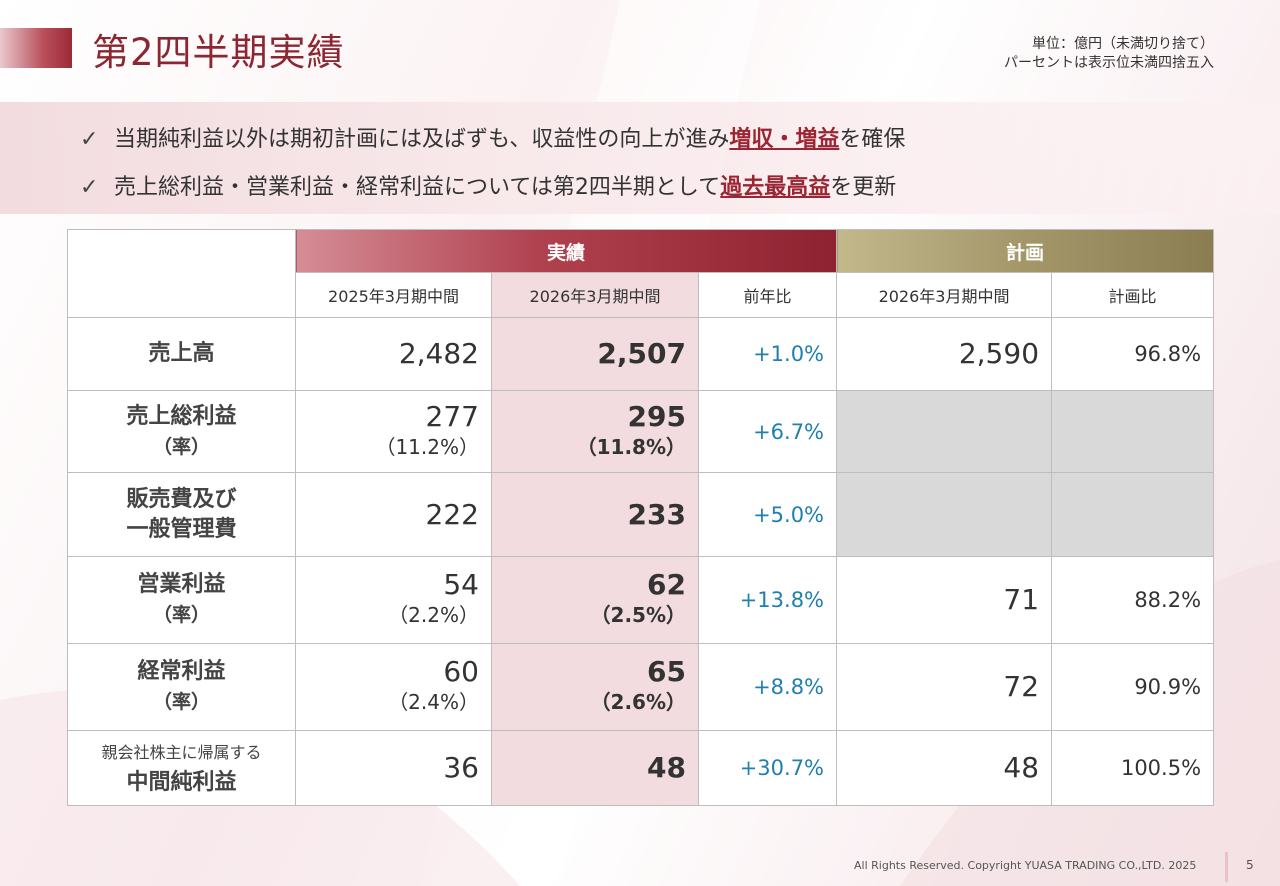 This screenshot has height=886, width=1280. I want to click on row-label: 売上高, so click(181, 354).